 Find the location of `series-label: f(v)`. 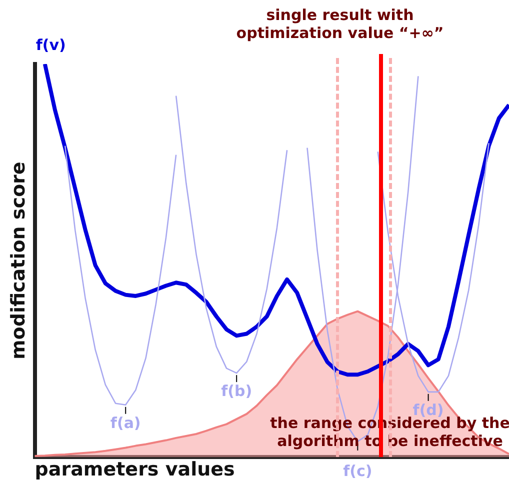

series-label: f(v) is located at coordinates (51, 45).